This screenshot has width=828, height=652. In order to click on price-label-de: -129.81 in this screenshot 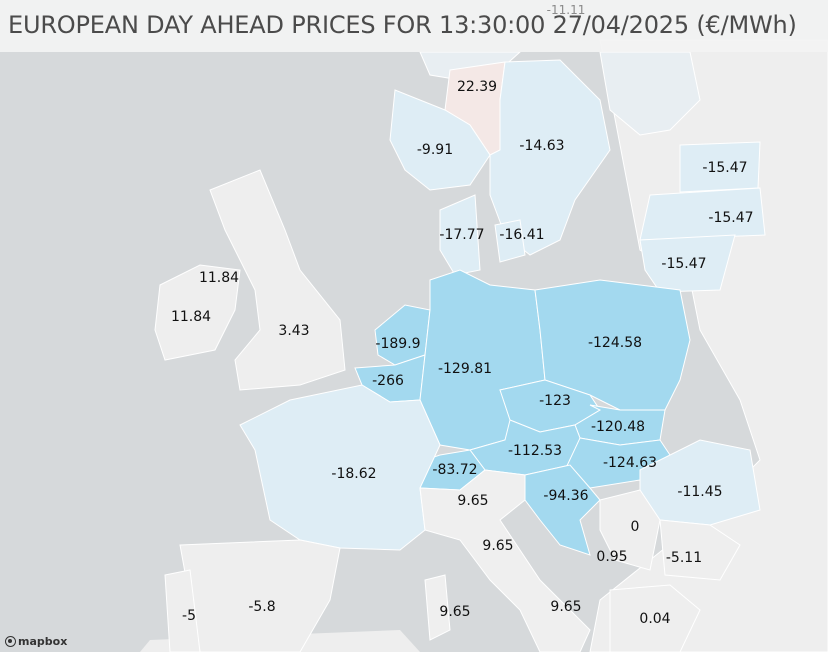, I will do `click(465, 369)`.